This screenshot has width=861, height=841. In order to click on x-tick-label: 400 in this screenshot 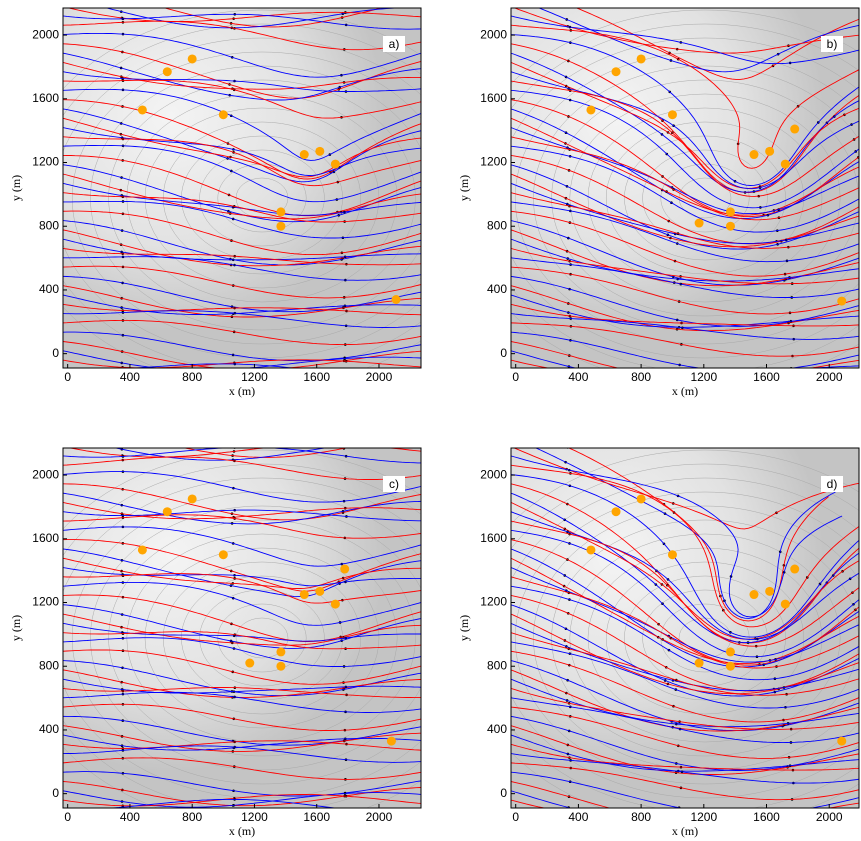, I will do `click(578, 377)`.